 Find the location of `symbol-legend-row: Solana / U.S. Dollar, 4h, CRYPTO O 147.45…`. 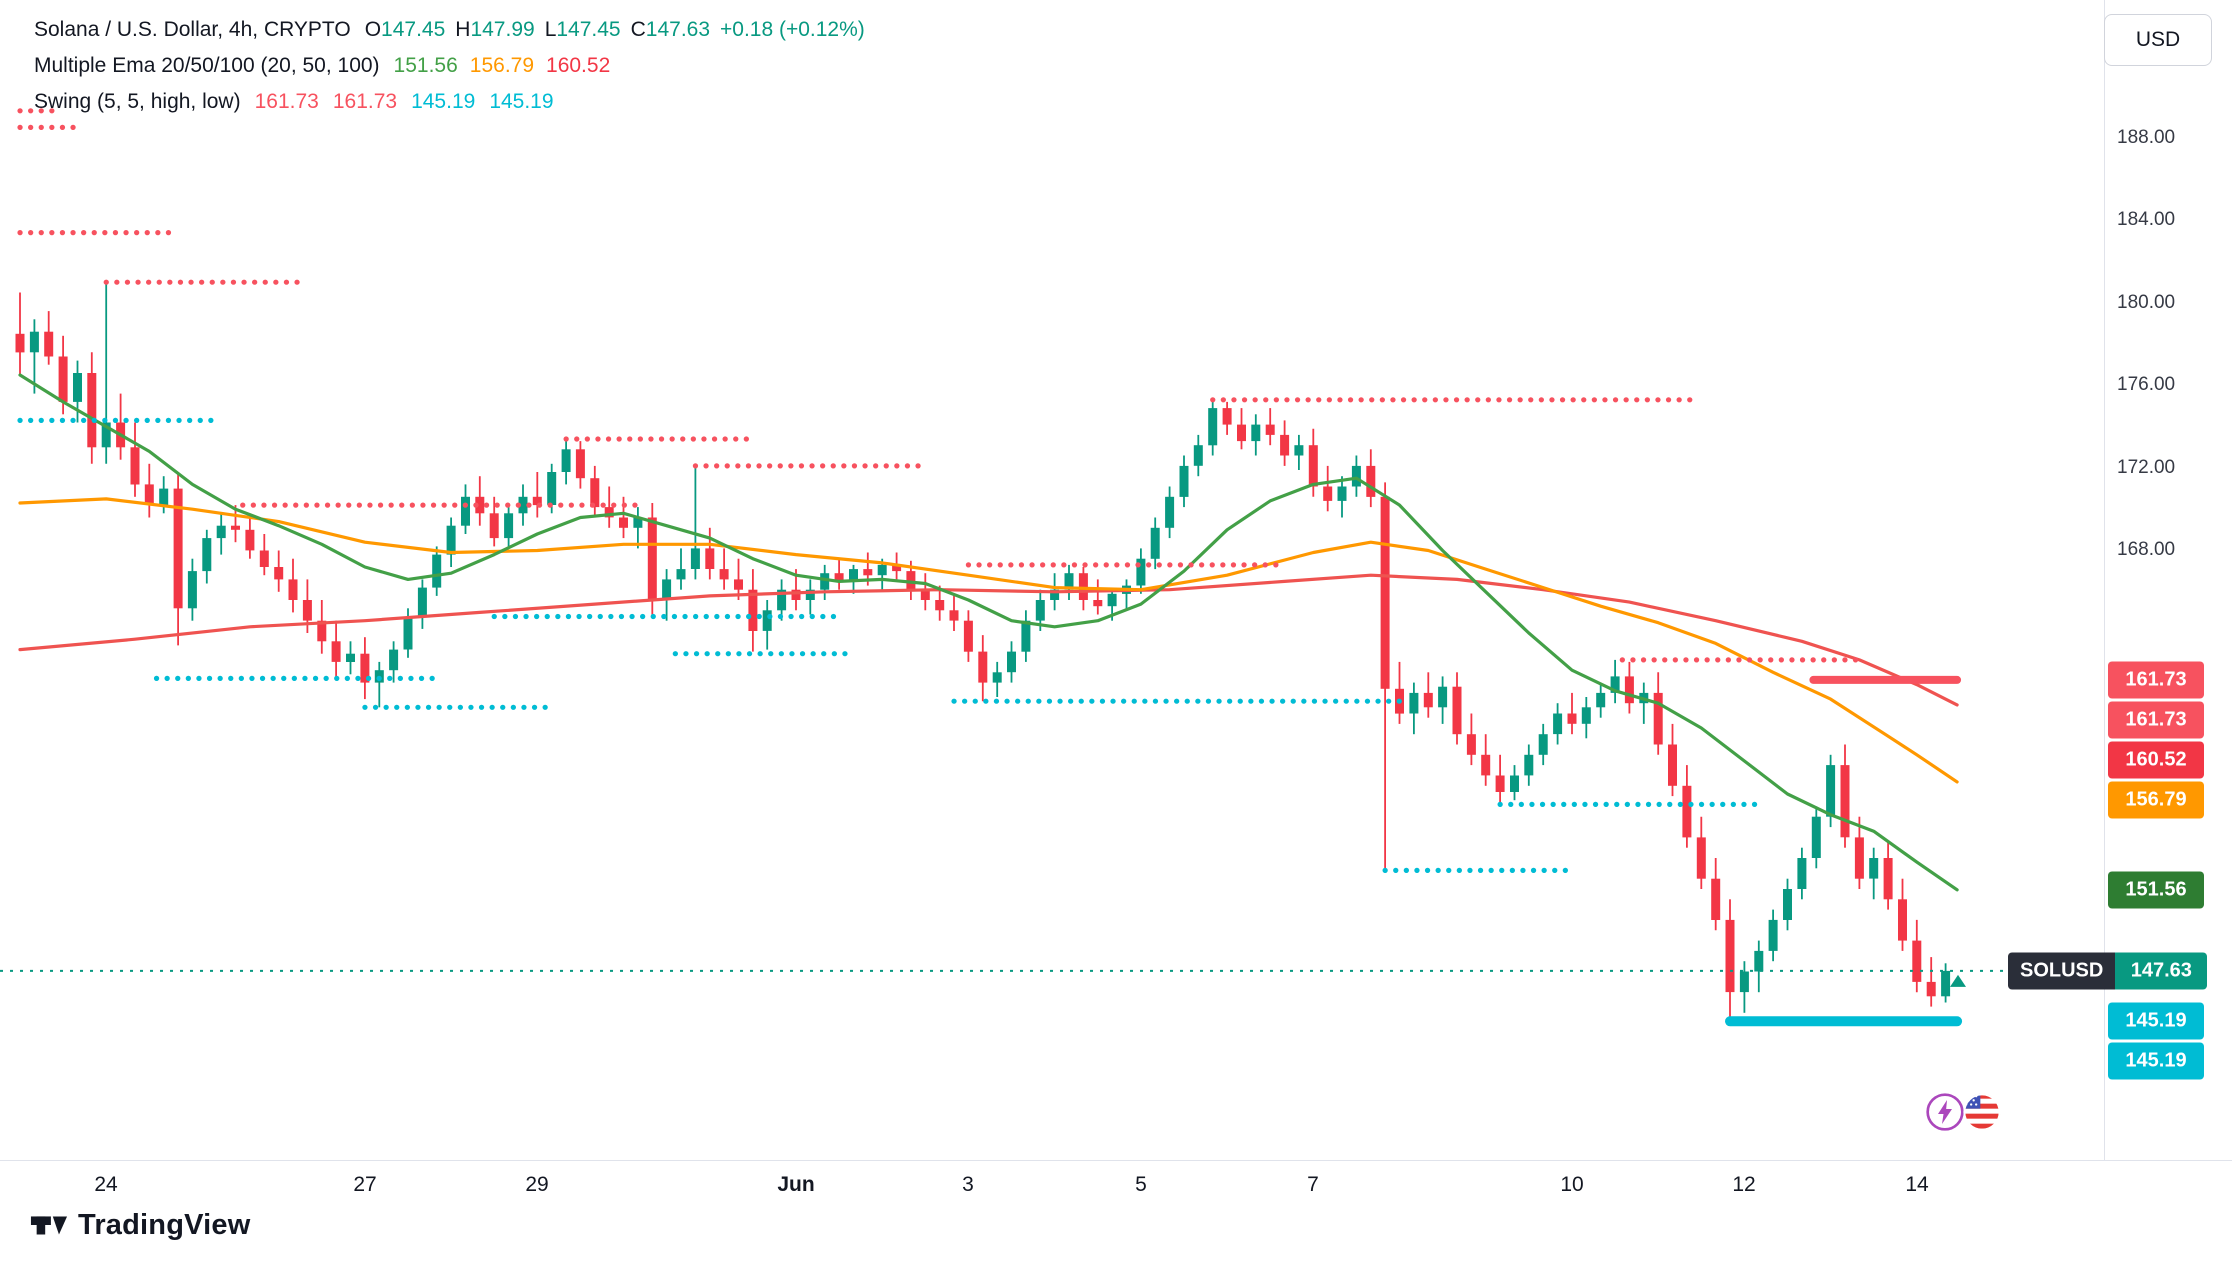

symbol-legend-row: Solana / U.S. Dollar, 4h, CRYPTO O 147.45… is located at coordinates (449, 30).